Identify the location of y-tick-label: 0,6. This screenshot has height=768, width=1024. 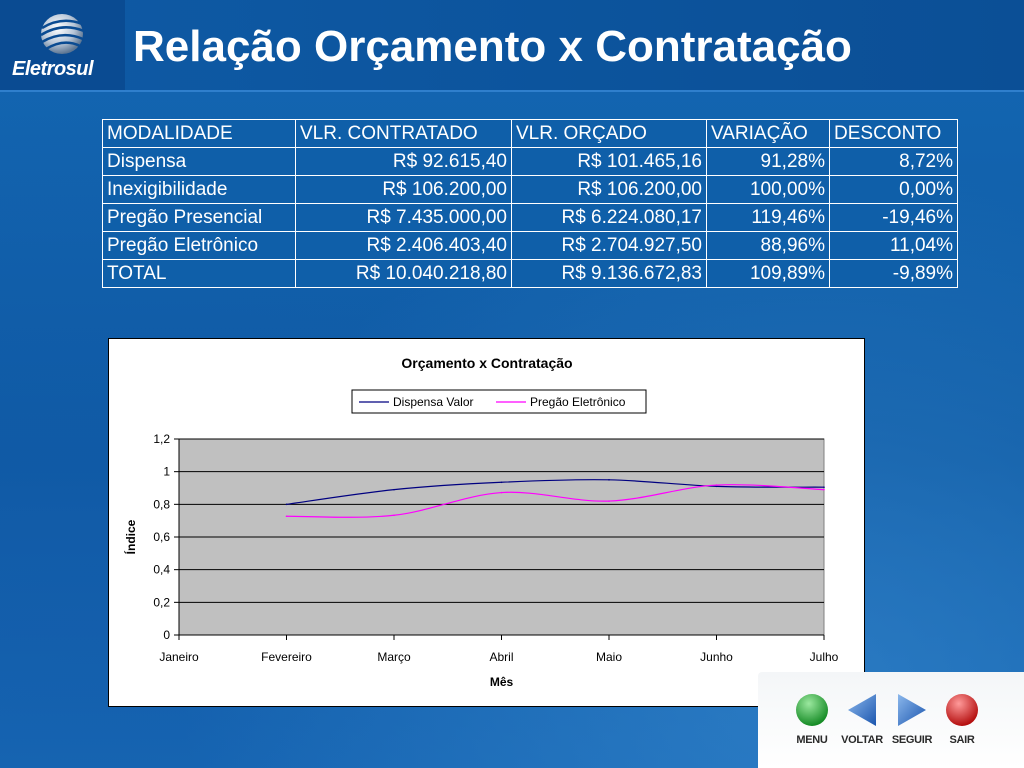
(161, 537).